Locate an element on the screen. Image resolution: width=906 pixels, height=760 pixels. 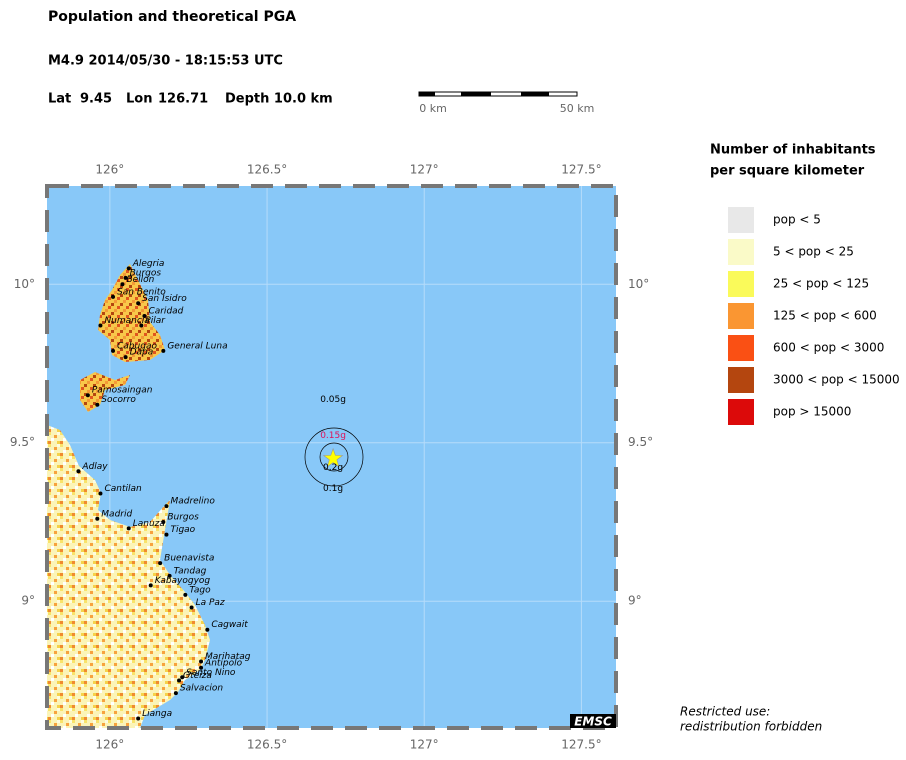
legend-label: 25 < pop < 125 is located at coordinates (821, 284).